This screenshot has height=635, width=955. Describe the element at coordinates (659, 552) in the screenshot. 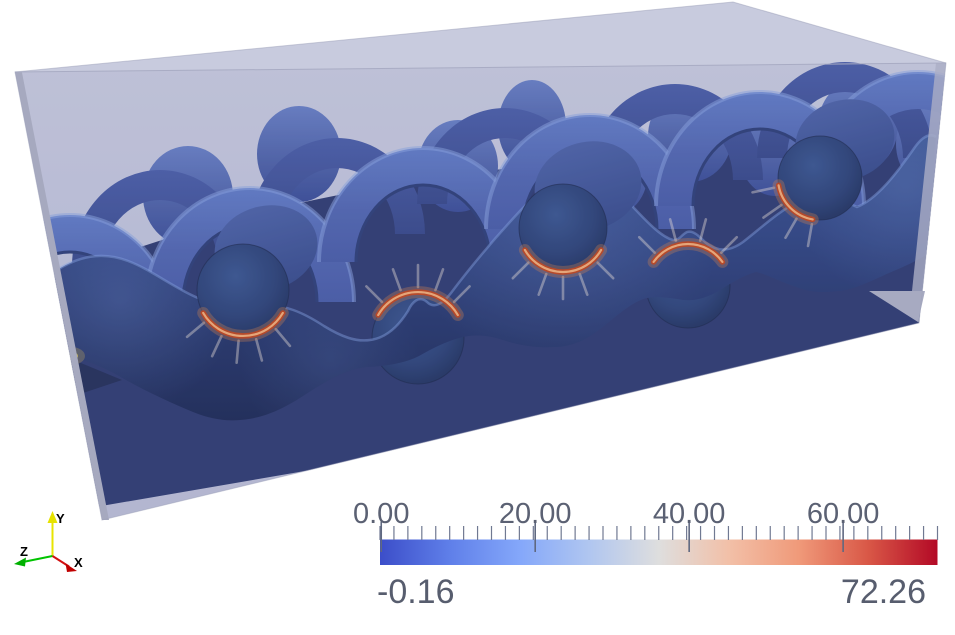

I see `colorbar-gradient` at that location.